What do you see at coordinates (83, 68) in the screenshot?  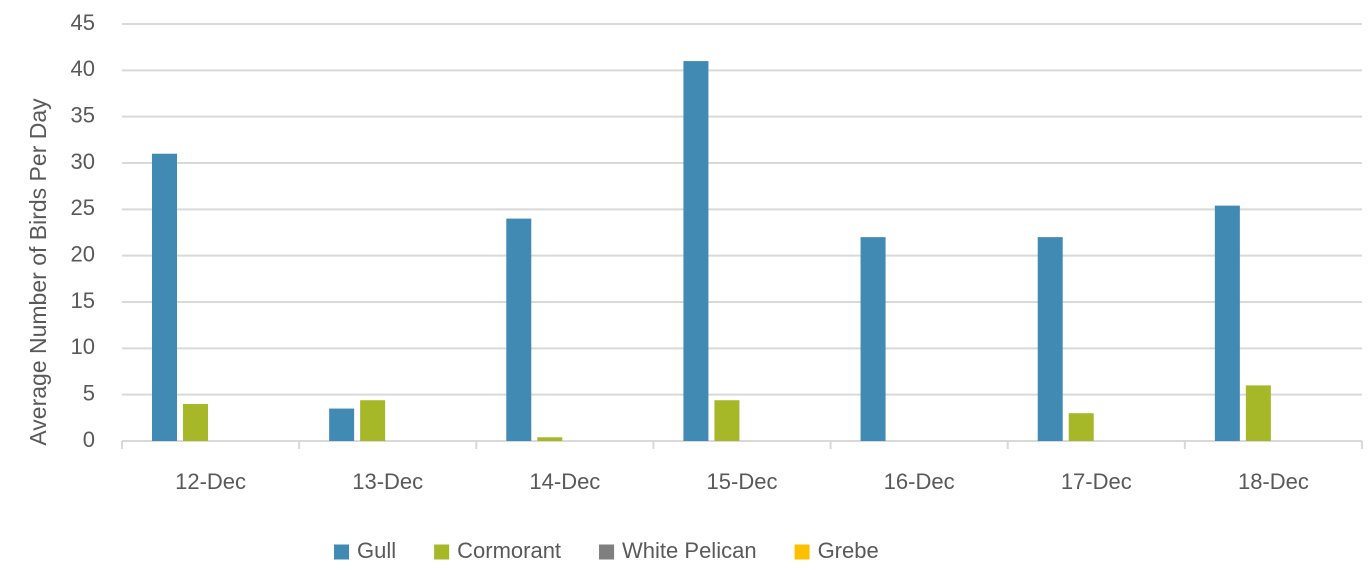 I see `y-tick-label: 40` at bounding box center [83, 68].